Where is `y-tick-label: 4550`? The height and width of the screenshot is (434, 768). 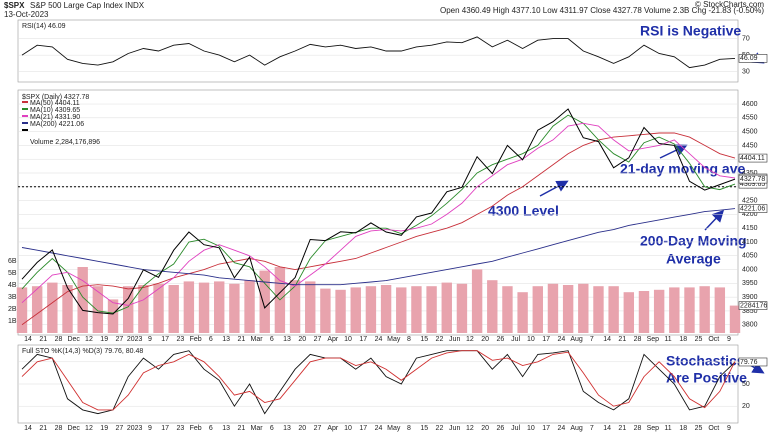
y-tick-label: 4550 is located at coordinates (750, 118).